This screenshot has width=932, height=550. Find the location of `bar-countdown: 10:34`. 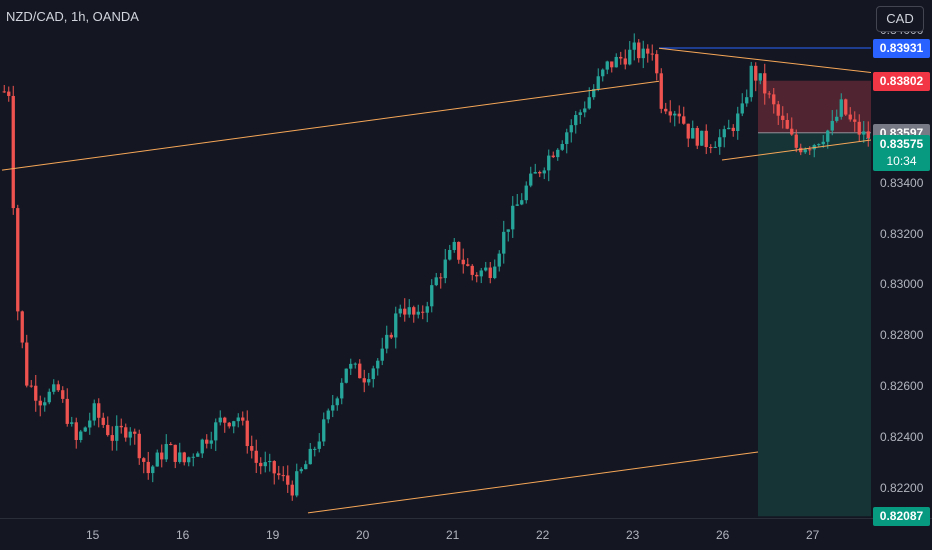

bar-countdown: 10:34 is located at coordinates (901, 161).